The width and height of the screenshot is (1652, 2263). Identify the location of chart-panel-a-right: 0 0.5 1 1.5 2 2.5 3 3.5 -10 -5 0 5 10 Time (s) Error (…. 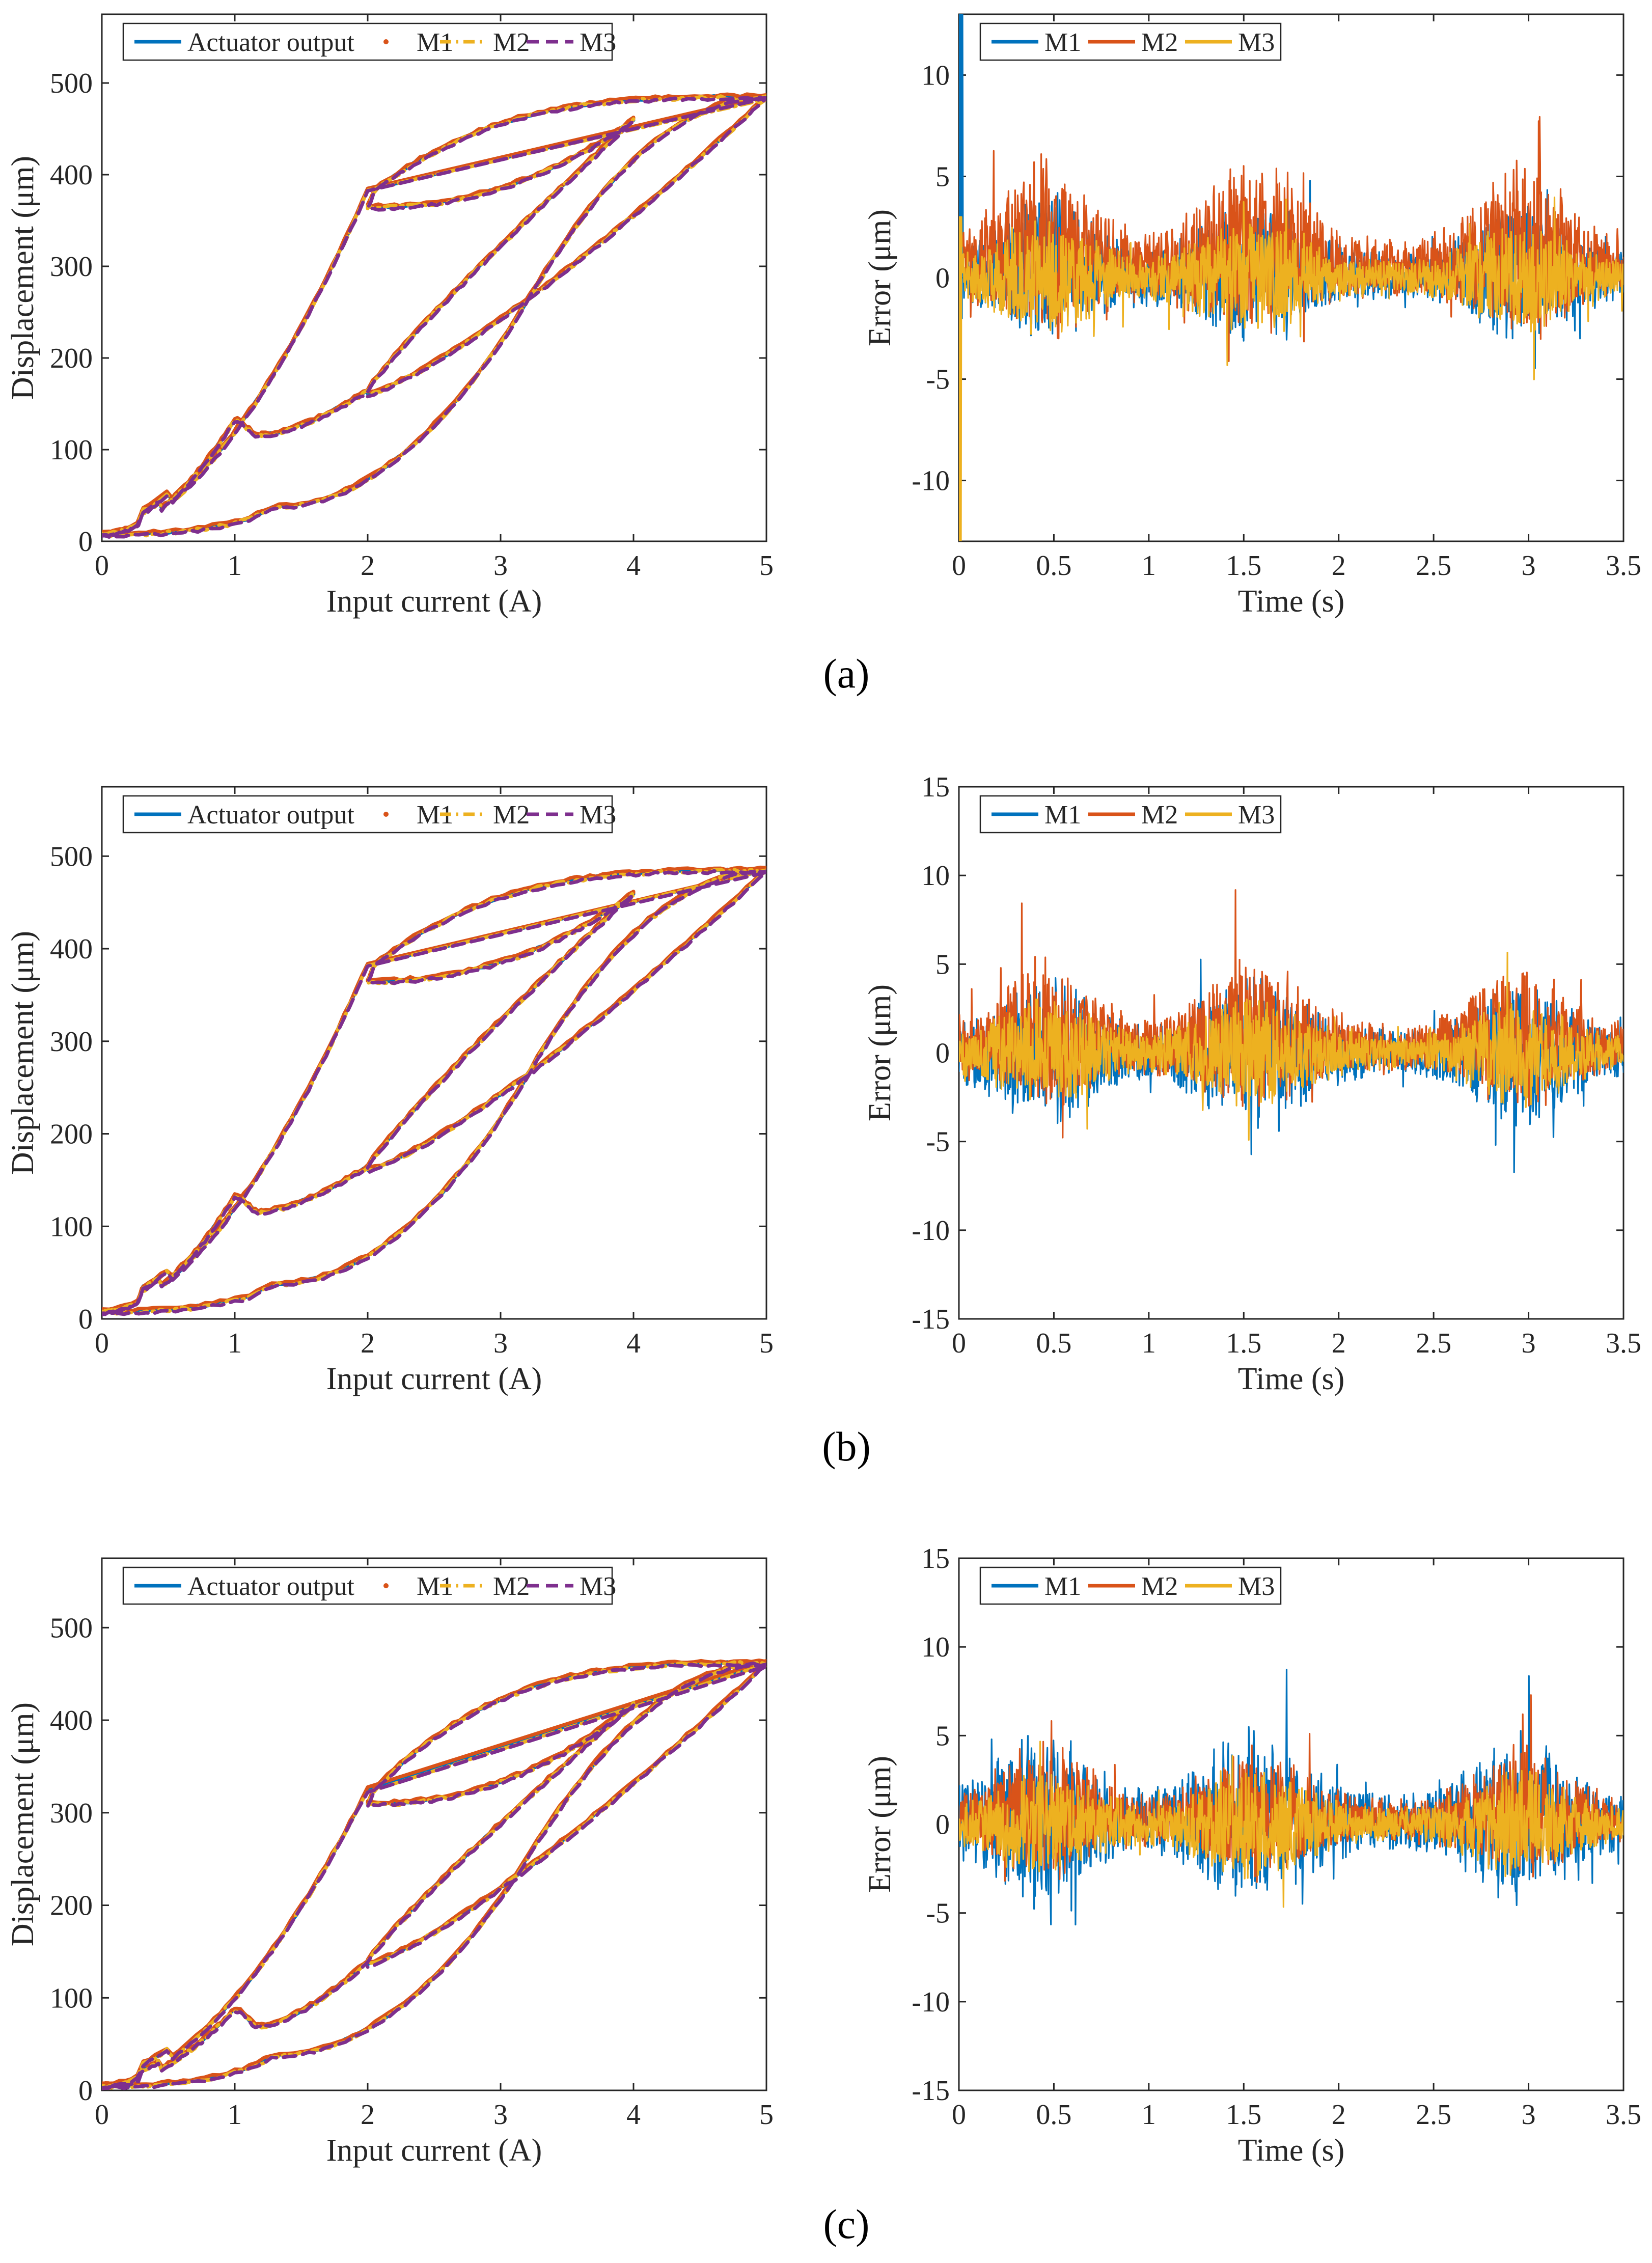
(1252, 316).